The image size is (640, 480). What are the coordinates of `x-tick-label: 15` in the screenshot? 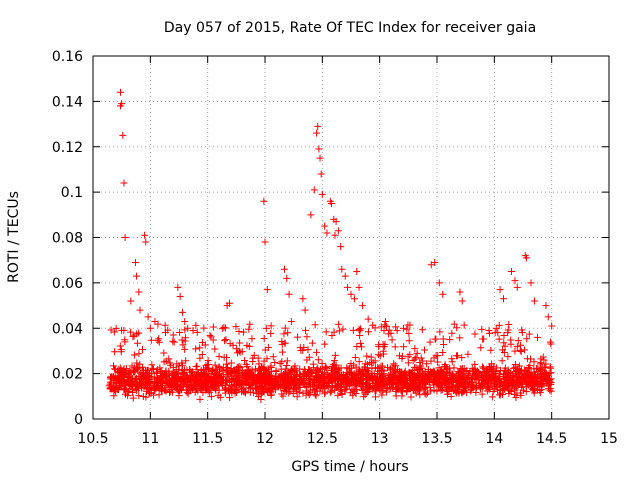 It's located at (609, 439).